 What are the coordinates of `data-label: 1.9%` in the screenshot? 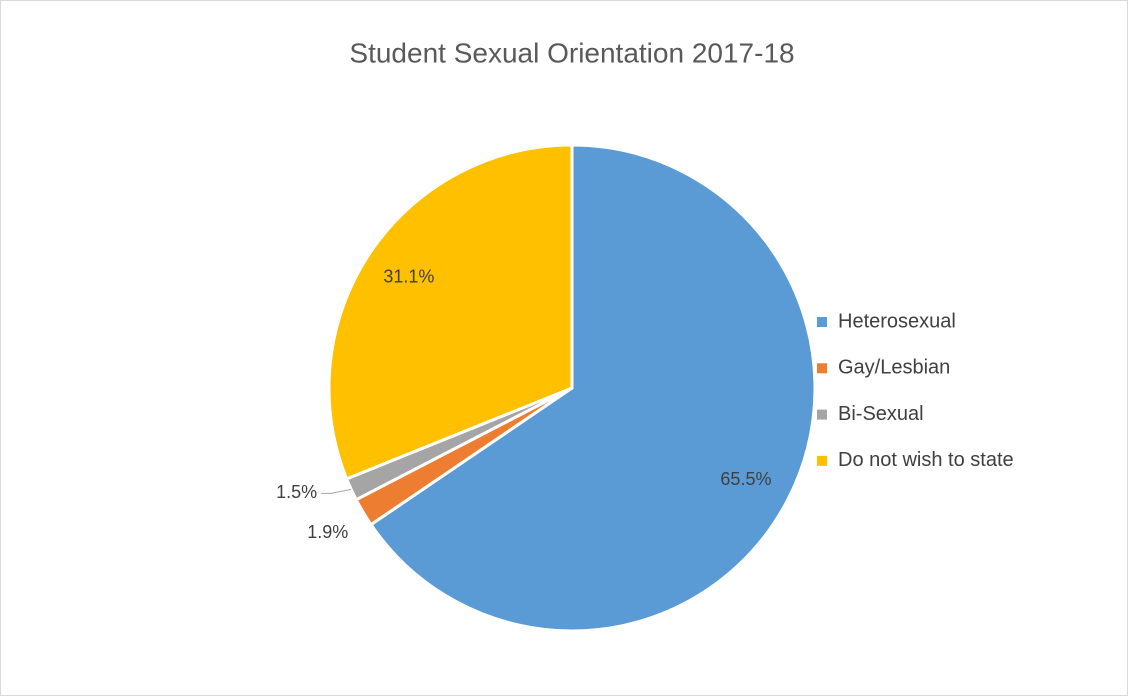 It's located at (327, 532).